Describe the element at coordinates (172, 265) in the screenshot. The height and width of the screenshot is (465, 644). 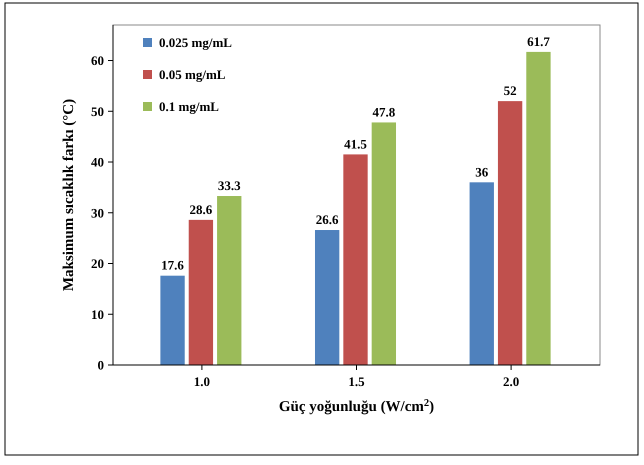
I see `data-label: 17.6` at that location.